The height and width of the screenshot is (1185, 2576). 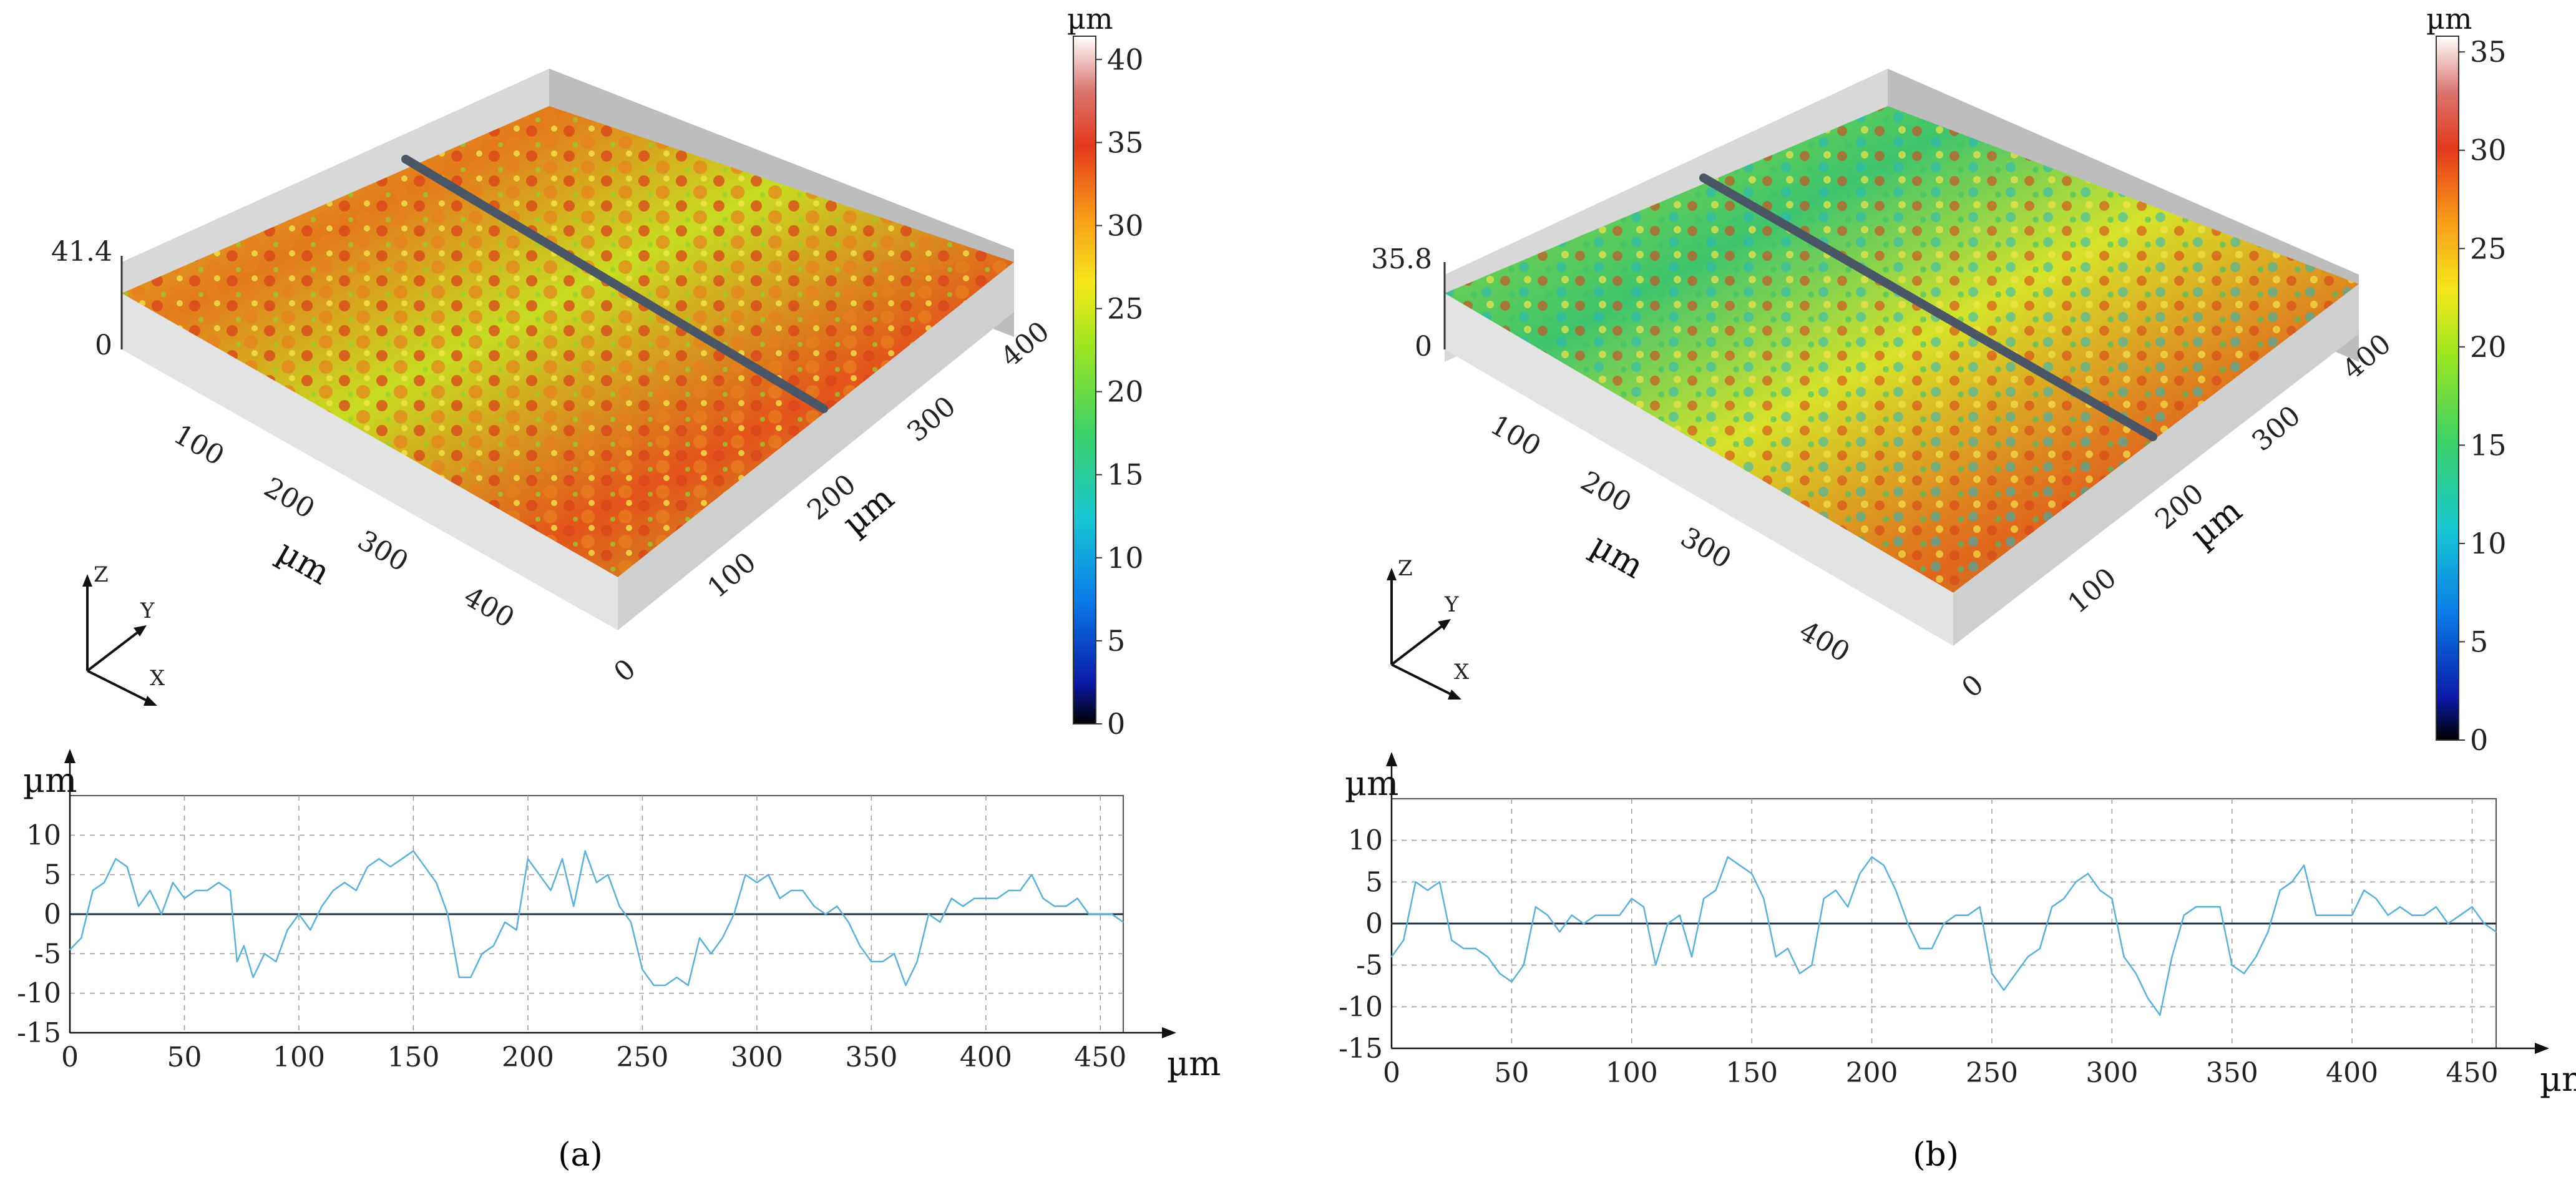 What do you see at coordinates (1125, 309) in the screenshot?
I see `colorbar-tick-label: 25` at bounding box center [1125, 309].